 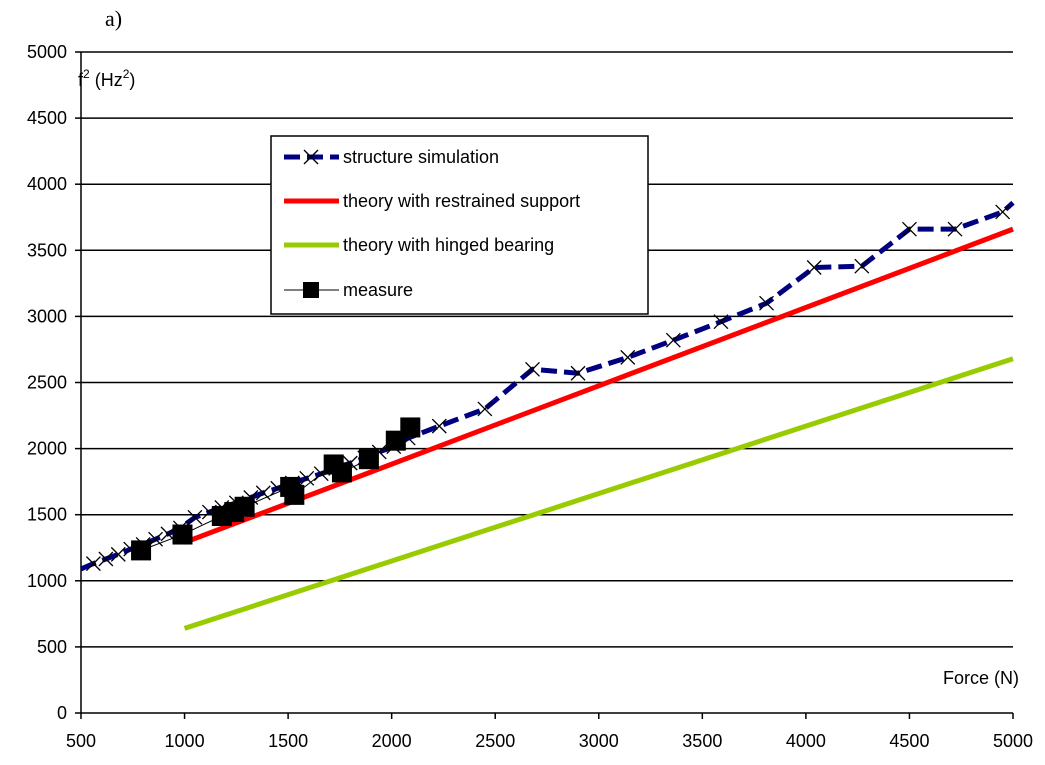 I want to click on y-tick-label-5000: 5000, so click(x=47, y=52).